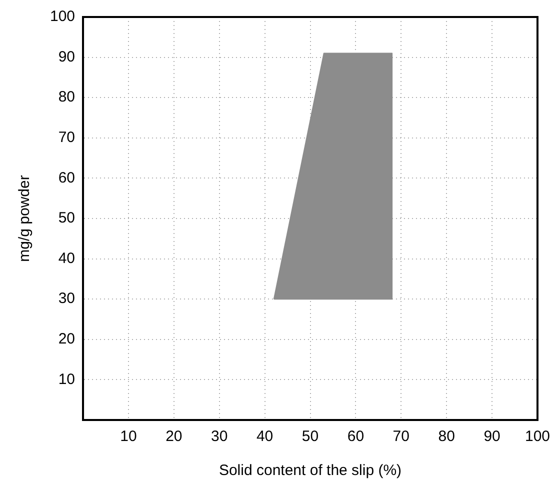 This screenshot has width=558, height=494. Describe the element at coordinates (25, 218) in the screenshot. I see `y-axis-title: mg/g powder` at that location.